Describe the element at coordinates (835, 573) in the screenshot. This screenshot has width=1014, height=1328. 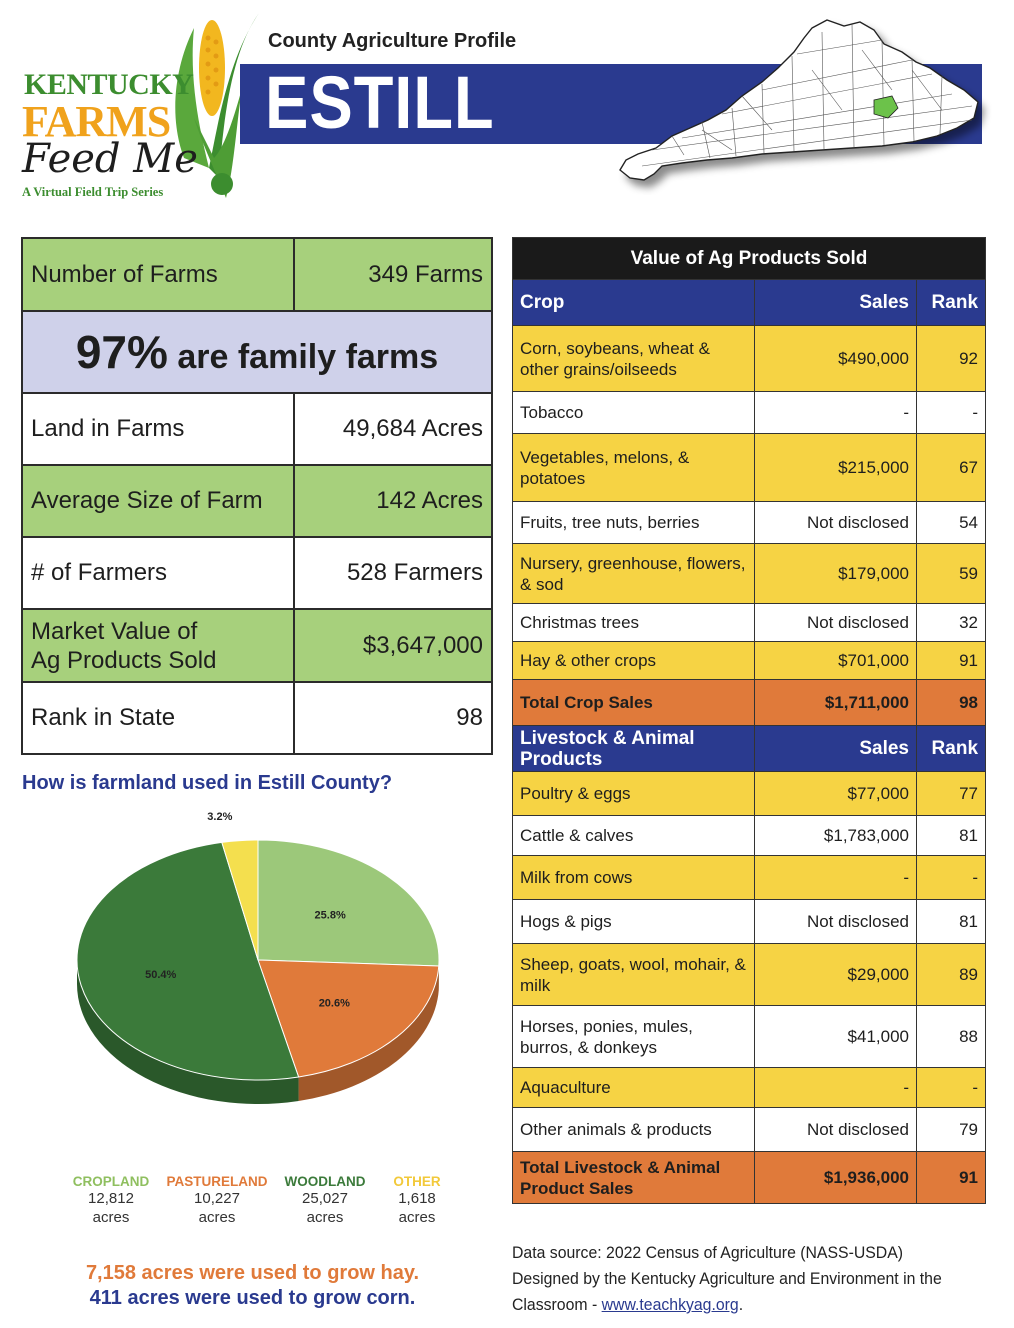
I see `crop-sales: $179,000` at that location.